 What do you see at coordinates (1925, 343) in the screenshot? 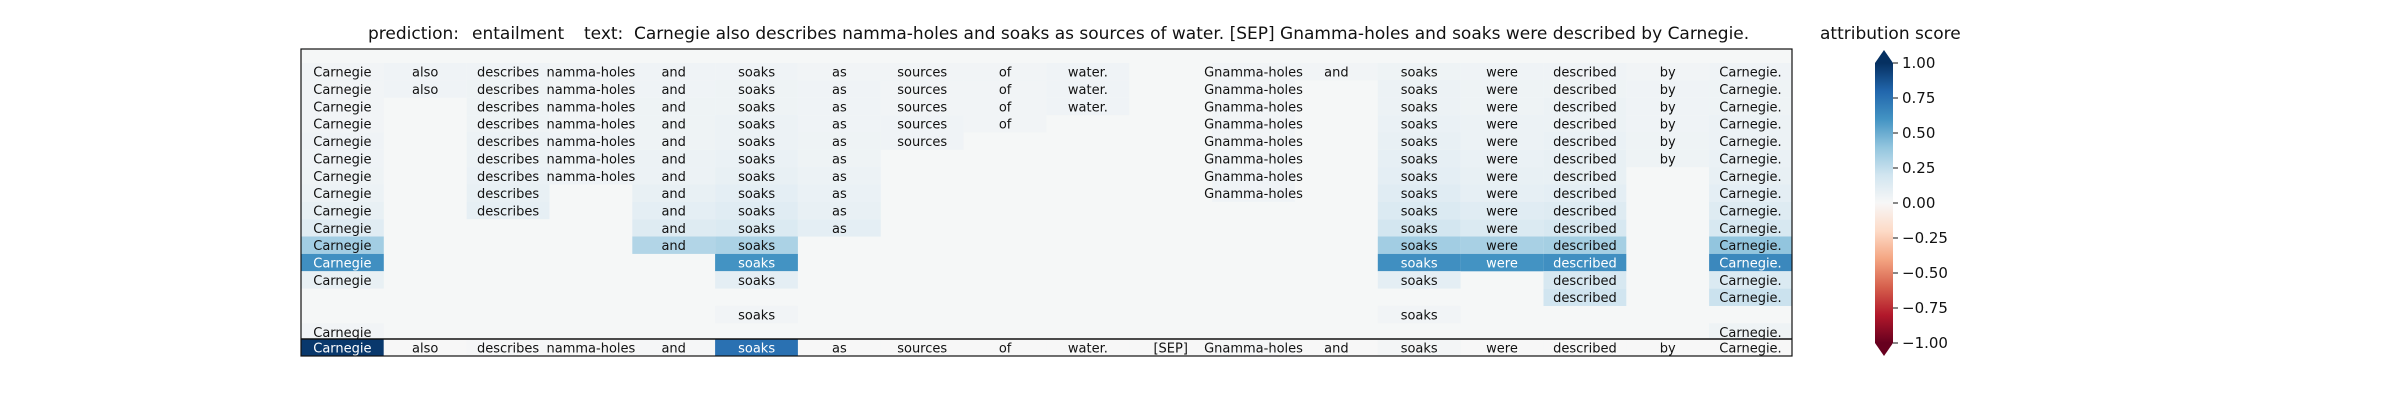
I see `colorbar-tick-label: −1.00` at bounding box center [1925, 343].